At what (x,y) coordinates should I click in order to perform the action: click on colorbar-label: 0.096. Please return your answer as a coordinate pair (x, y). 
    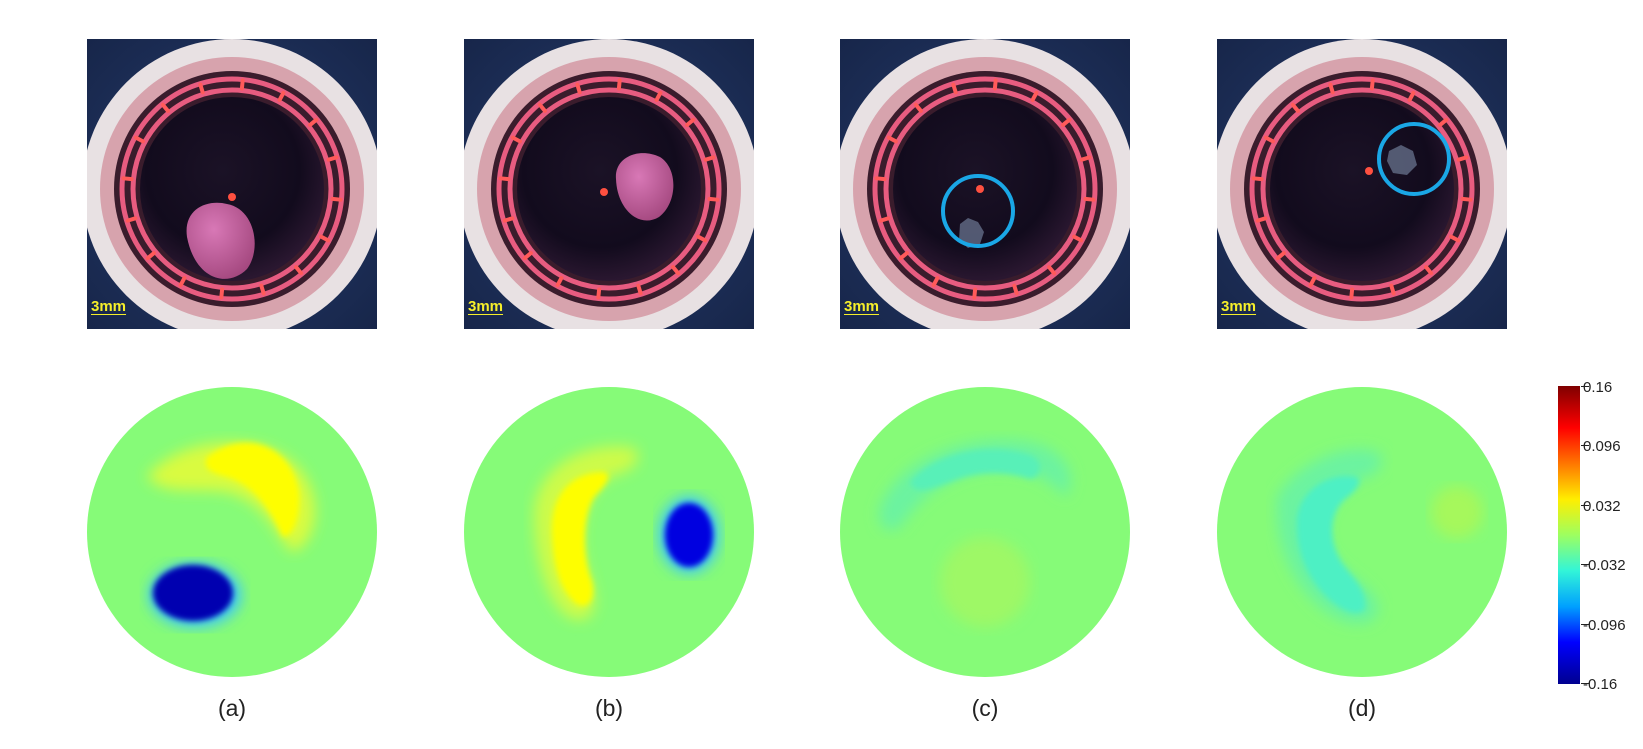
    Looking at the image, I should click on (1602, 446).